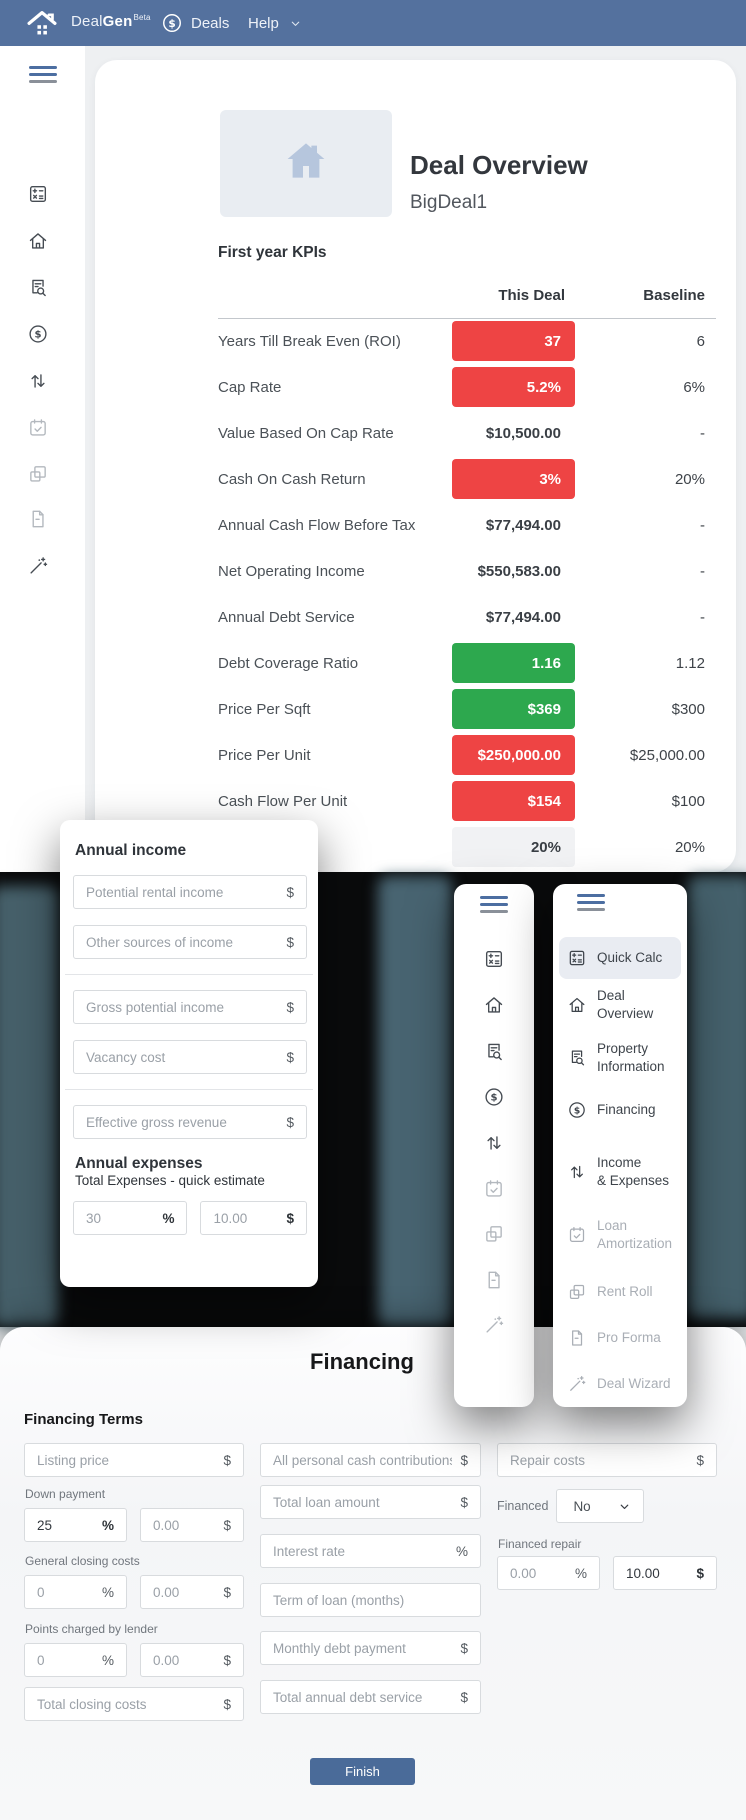  I want to click on down-payment-percent-input: 25%, so click(75, 1525).